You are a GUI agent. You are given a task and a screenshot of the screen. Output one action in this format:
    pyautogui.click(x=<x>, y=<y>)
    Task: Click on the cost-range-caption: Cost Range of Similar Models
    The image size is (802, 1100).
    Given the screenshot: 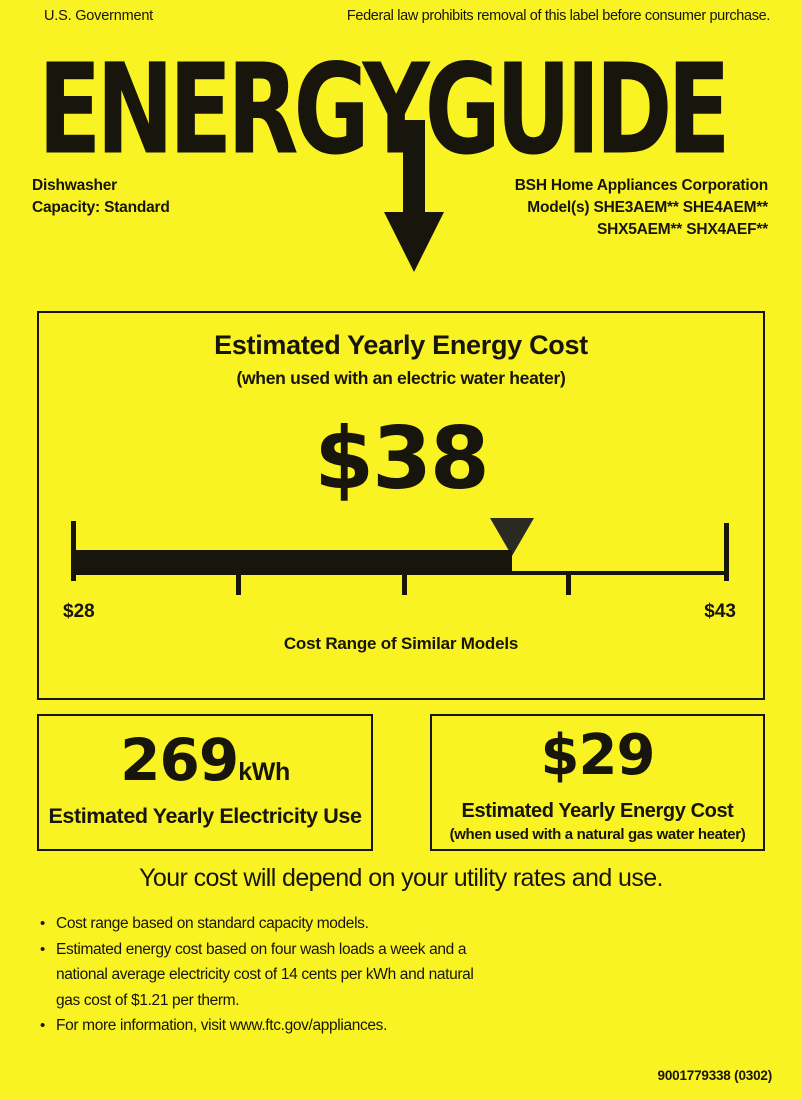 What is the action you would take?
    pyautogui.click(x=401, y=643)
    